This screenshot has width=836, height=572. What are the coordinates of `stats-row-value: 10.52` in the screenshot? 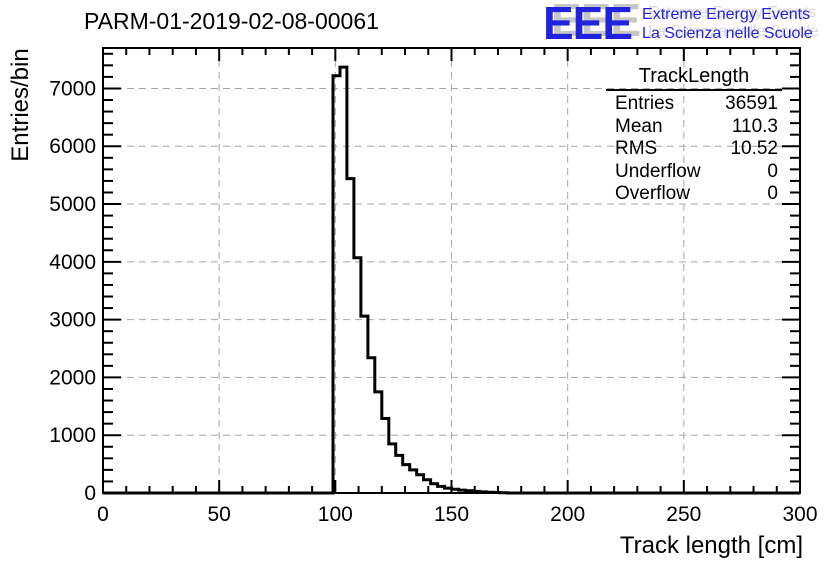 It's located at (754, 149).